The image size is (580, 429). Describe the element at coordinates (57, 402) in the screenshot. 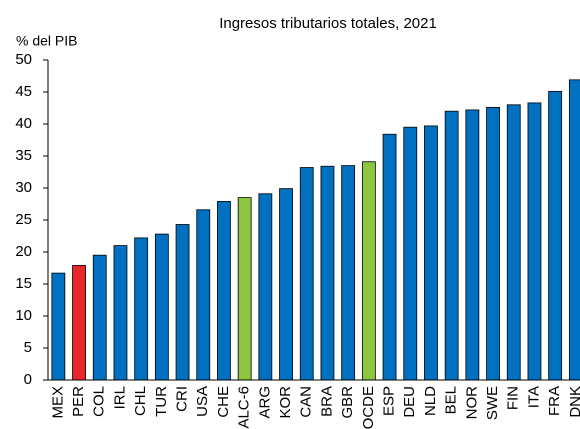

I see `x-tick-label: MEX` at that location.